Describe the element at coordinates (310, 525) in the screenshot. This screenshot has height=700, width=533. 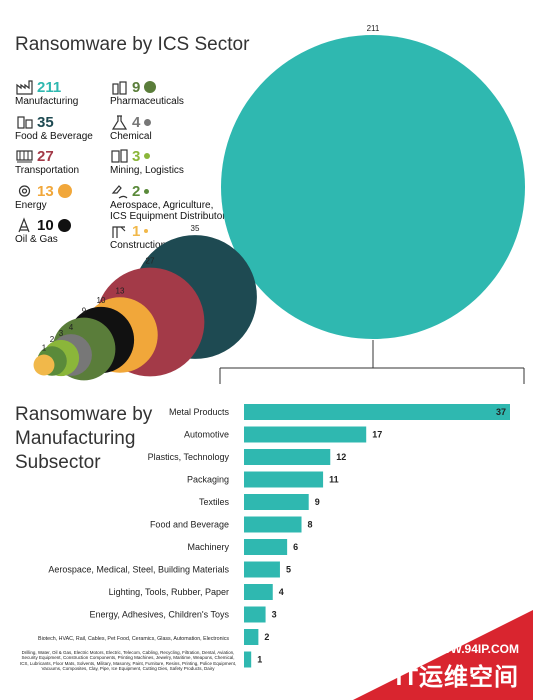
I see `bar-value-label: 8` at that location.